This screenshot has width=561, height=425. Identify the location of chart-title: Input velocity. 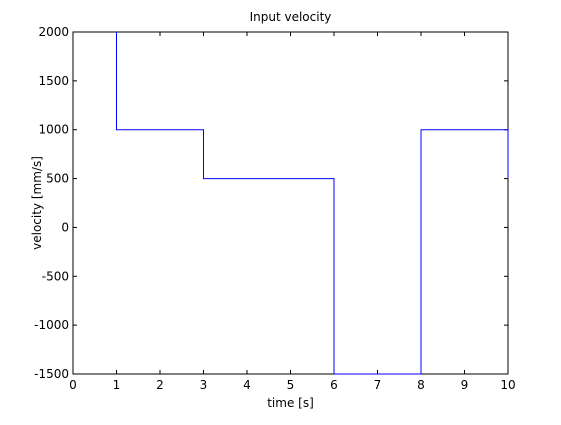
(291, 17).